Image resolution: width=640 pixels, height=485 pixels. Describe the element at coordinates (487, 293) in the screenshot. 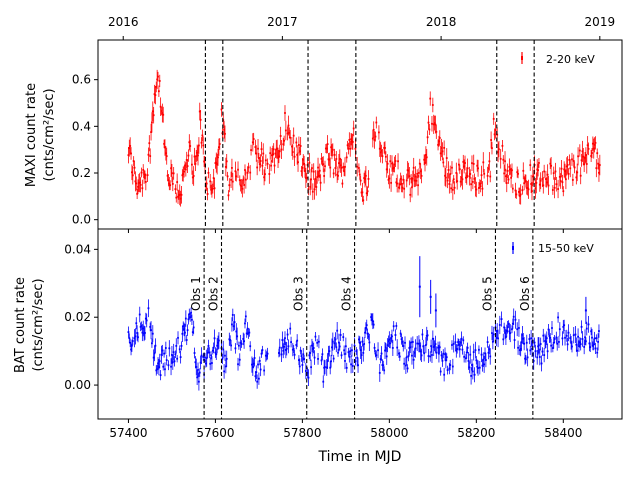

I see `observation-label: Obs 5` at that location.